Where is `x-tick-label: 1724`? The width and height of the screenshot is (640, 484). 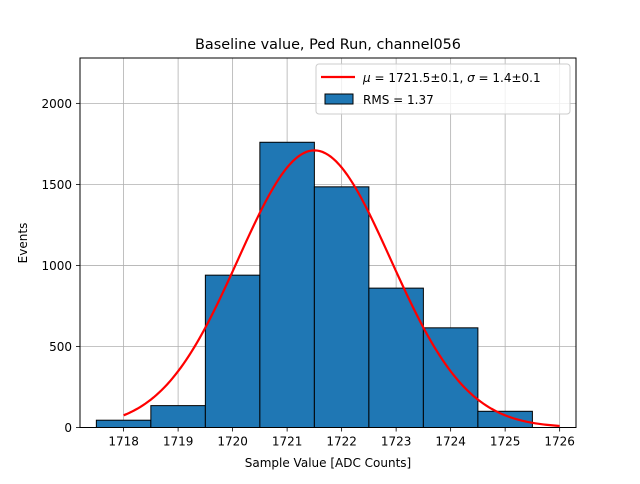
x-tick-label: 1724 is located at coordinates (450, 442).